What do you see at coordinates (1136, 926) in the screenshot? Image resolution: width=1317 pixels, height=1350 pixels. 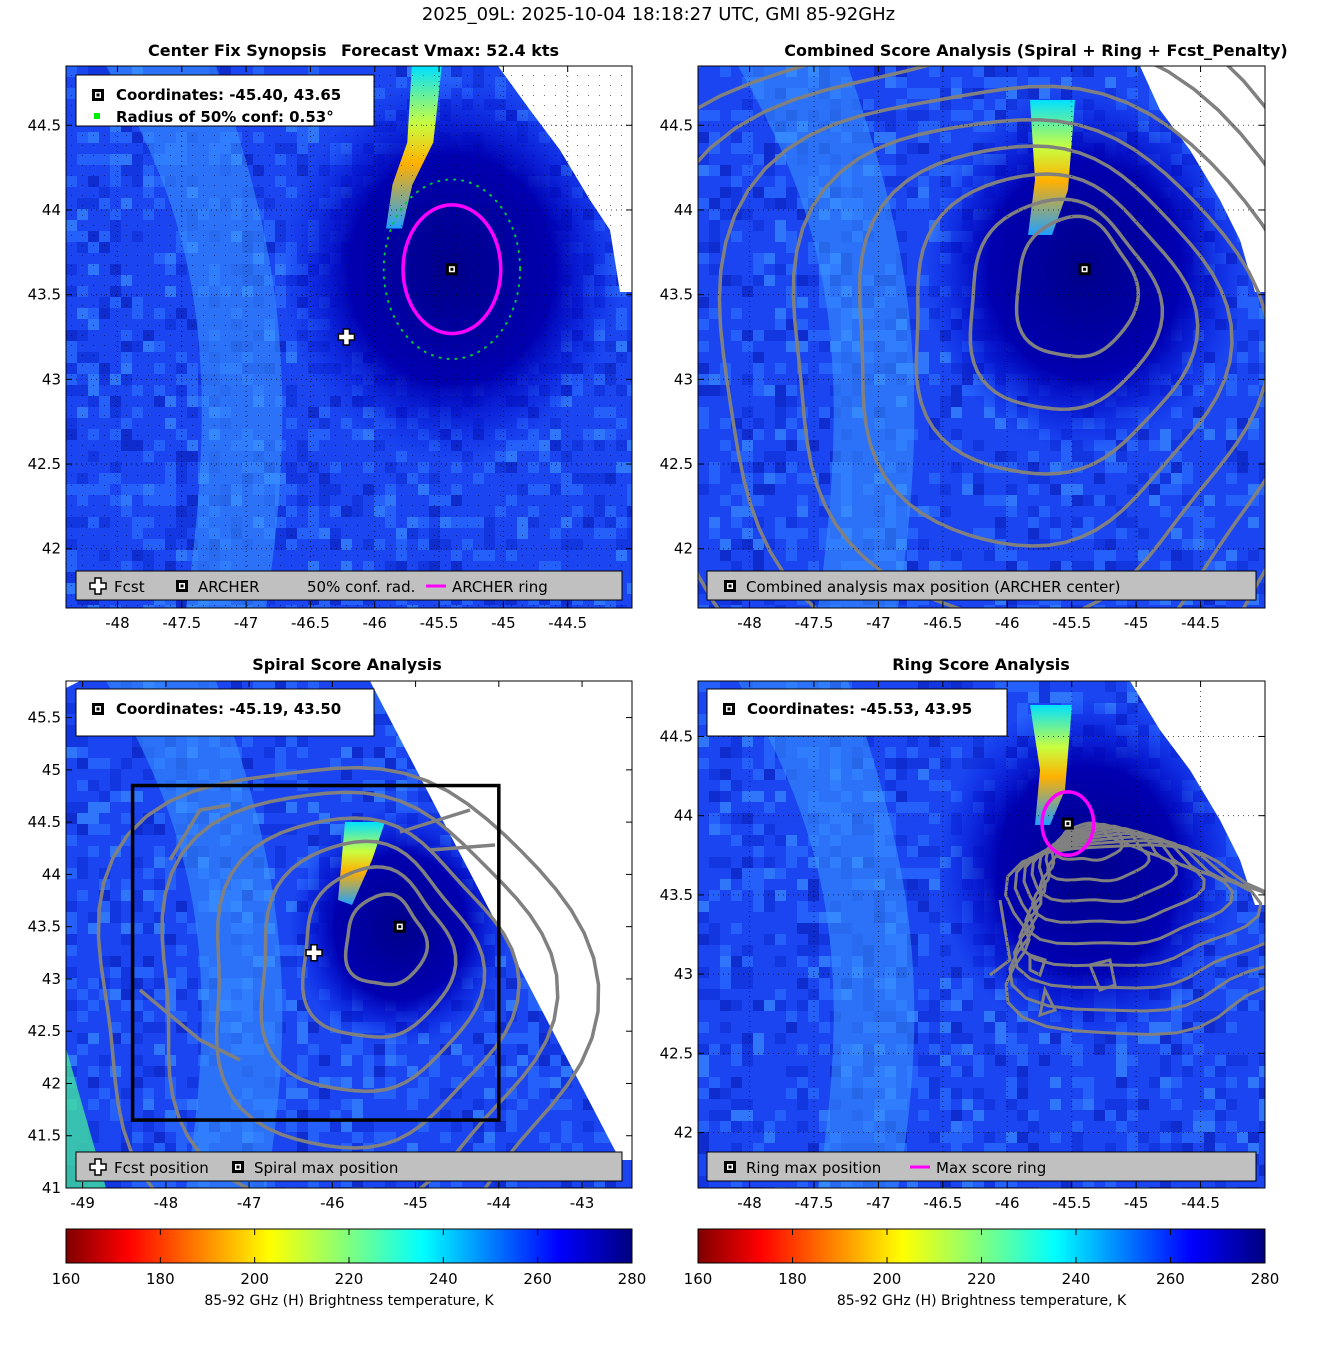 I see `ring-contour-line` at bounding box center [1136, 926].